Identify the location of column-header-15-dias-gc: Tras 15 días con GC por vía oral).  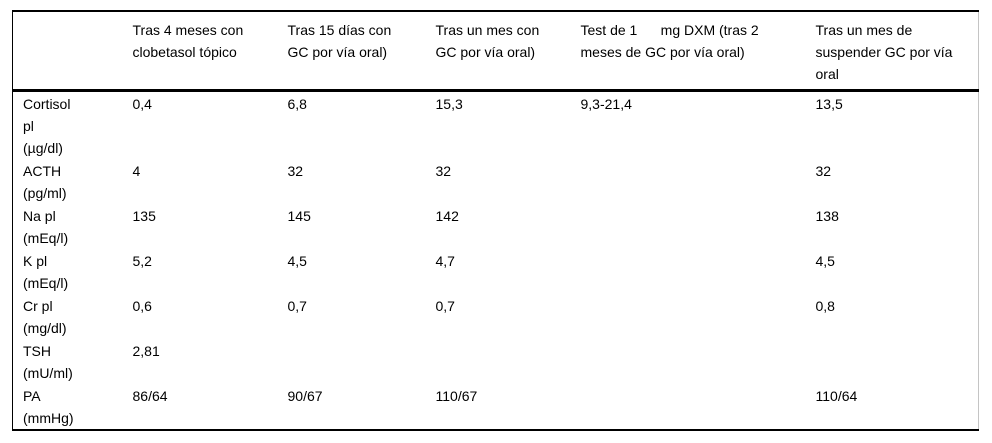
(351, 51).